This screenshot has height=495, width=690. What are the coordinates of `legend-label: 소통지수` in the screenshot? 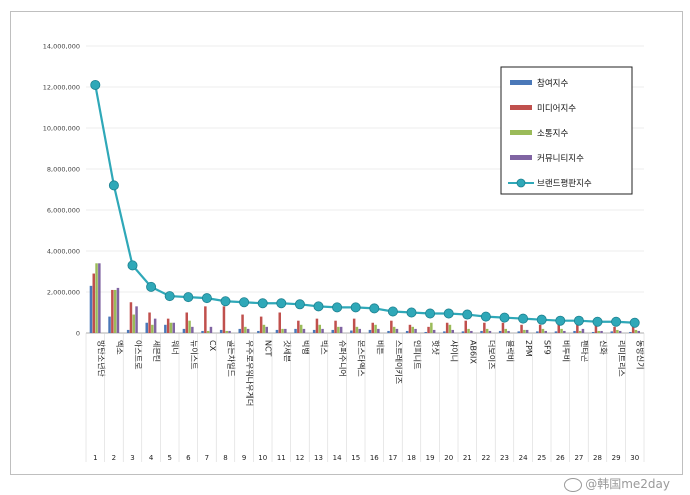 It's located at (552, 134).